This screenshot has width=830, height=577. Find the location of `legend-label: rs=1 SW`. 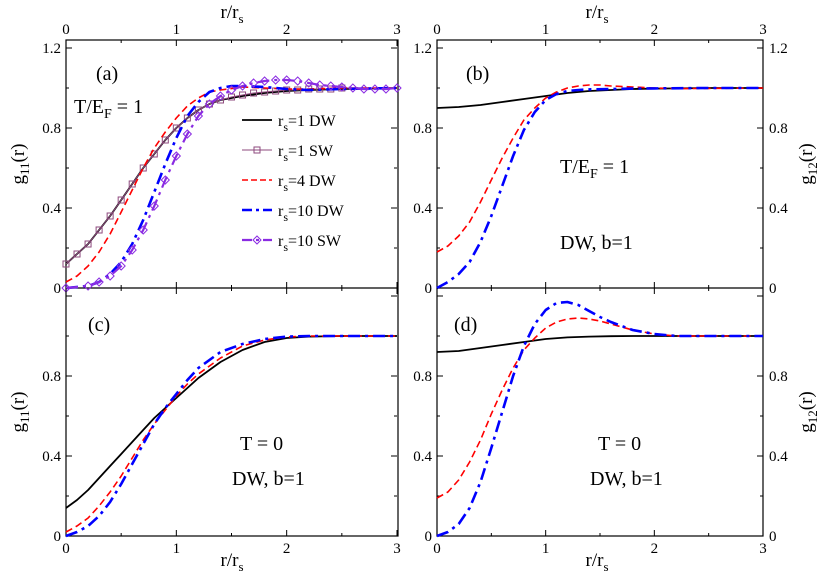

legend-label: rs=1 SW is located at coordinates (306, 153).